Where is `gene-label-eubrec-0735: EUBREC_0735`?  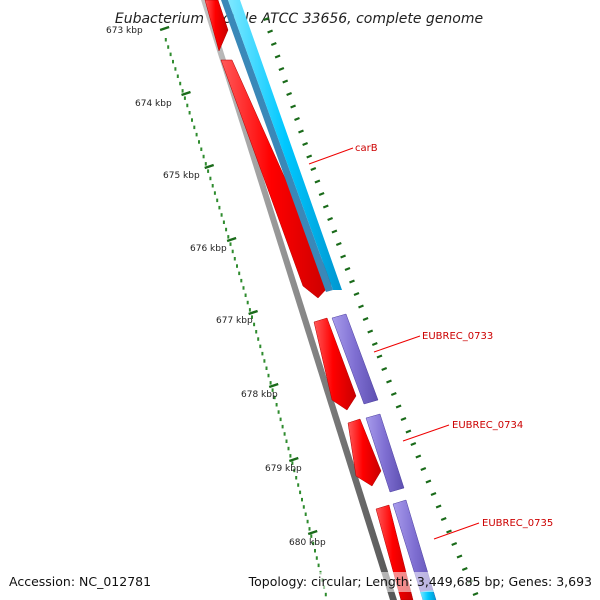 gene-label-eubrec-0735: EUBREC_0735 is located at coordinates (517, 523).